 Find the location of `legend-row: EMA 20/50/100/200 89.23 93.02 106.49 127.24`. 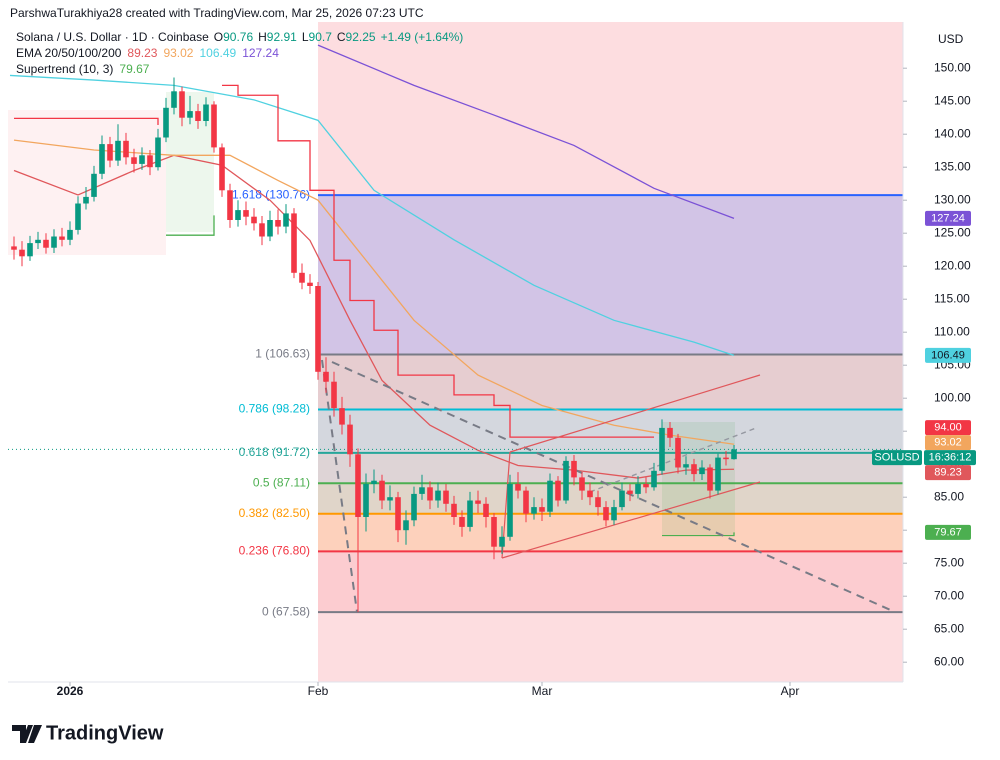

legend-row: EMA 20/50/100/200 89.23 93.02 106.49 127.24 is located at coordinates (147, 53).